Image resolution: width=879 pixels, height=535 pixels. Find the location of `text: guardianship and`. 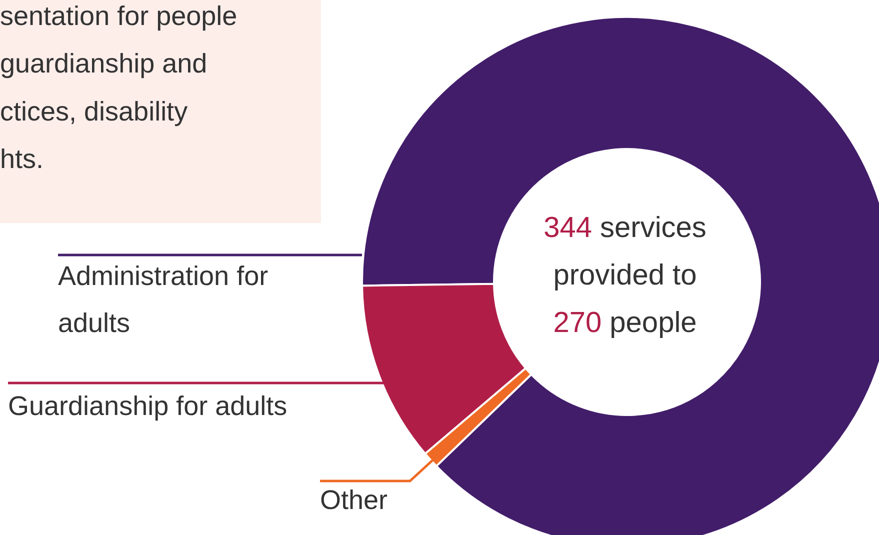

text: guardianship and is located at coordinates (104, 63).